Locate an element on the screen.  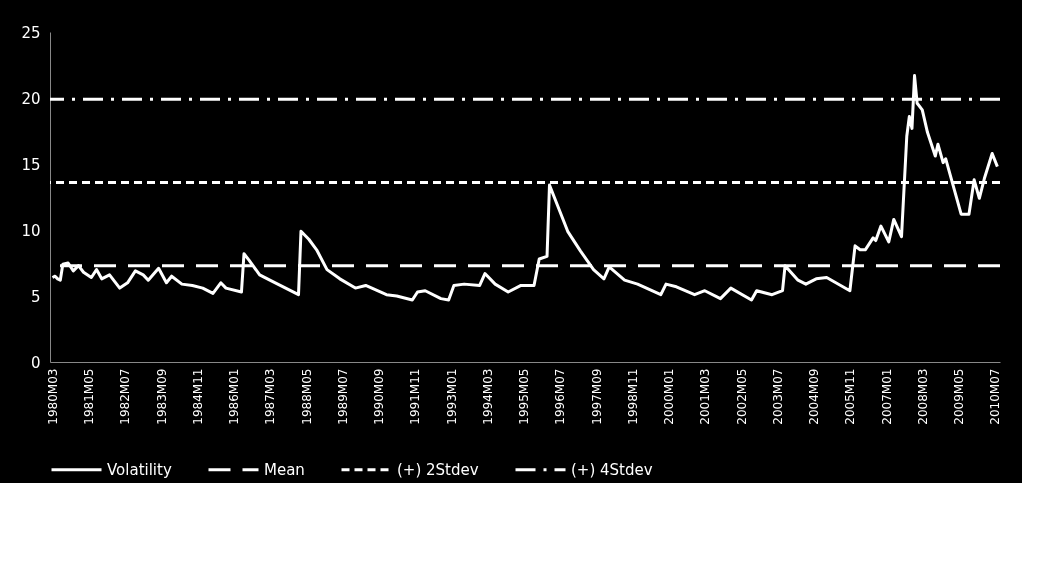
x-tick-label: 1987M03 is located at coordinates (270, 396).